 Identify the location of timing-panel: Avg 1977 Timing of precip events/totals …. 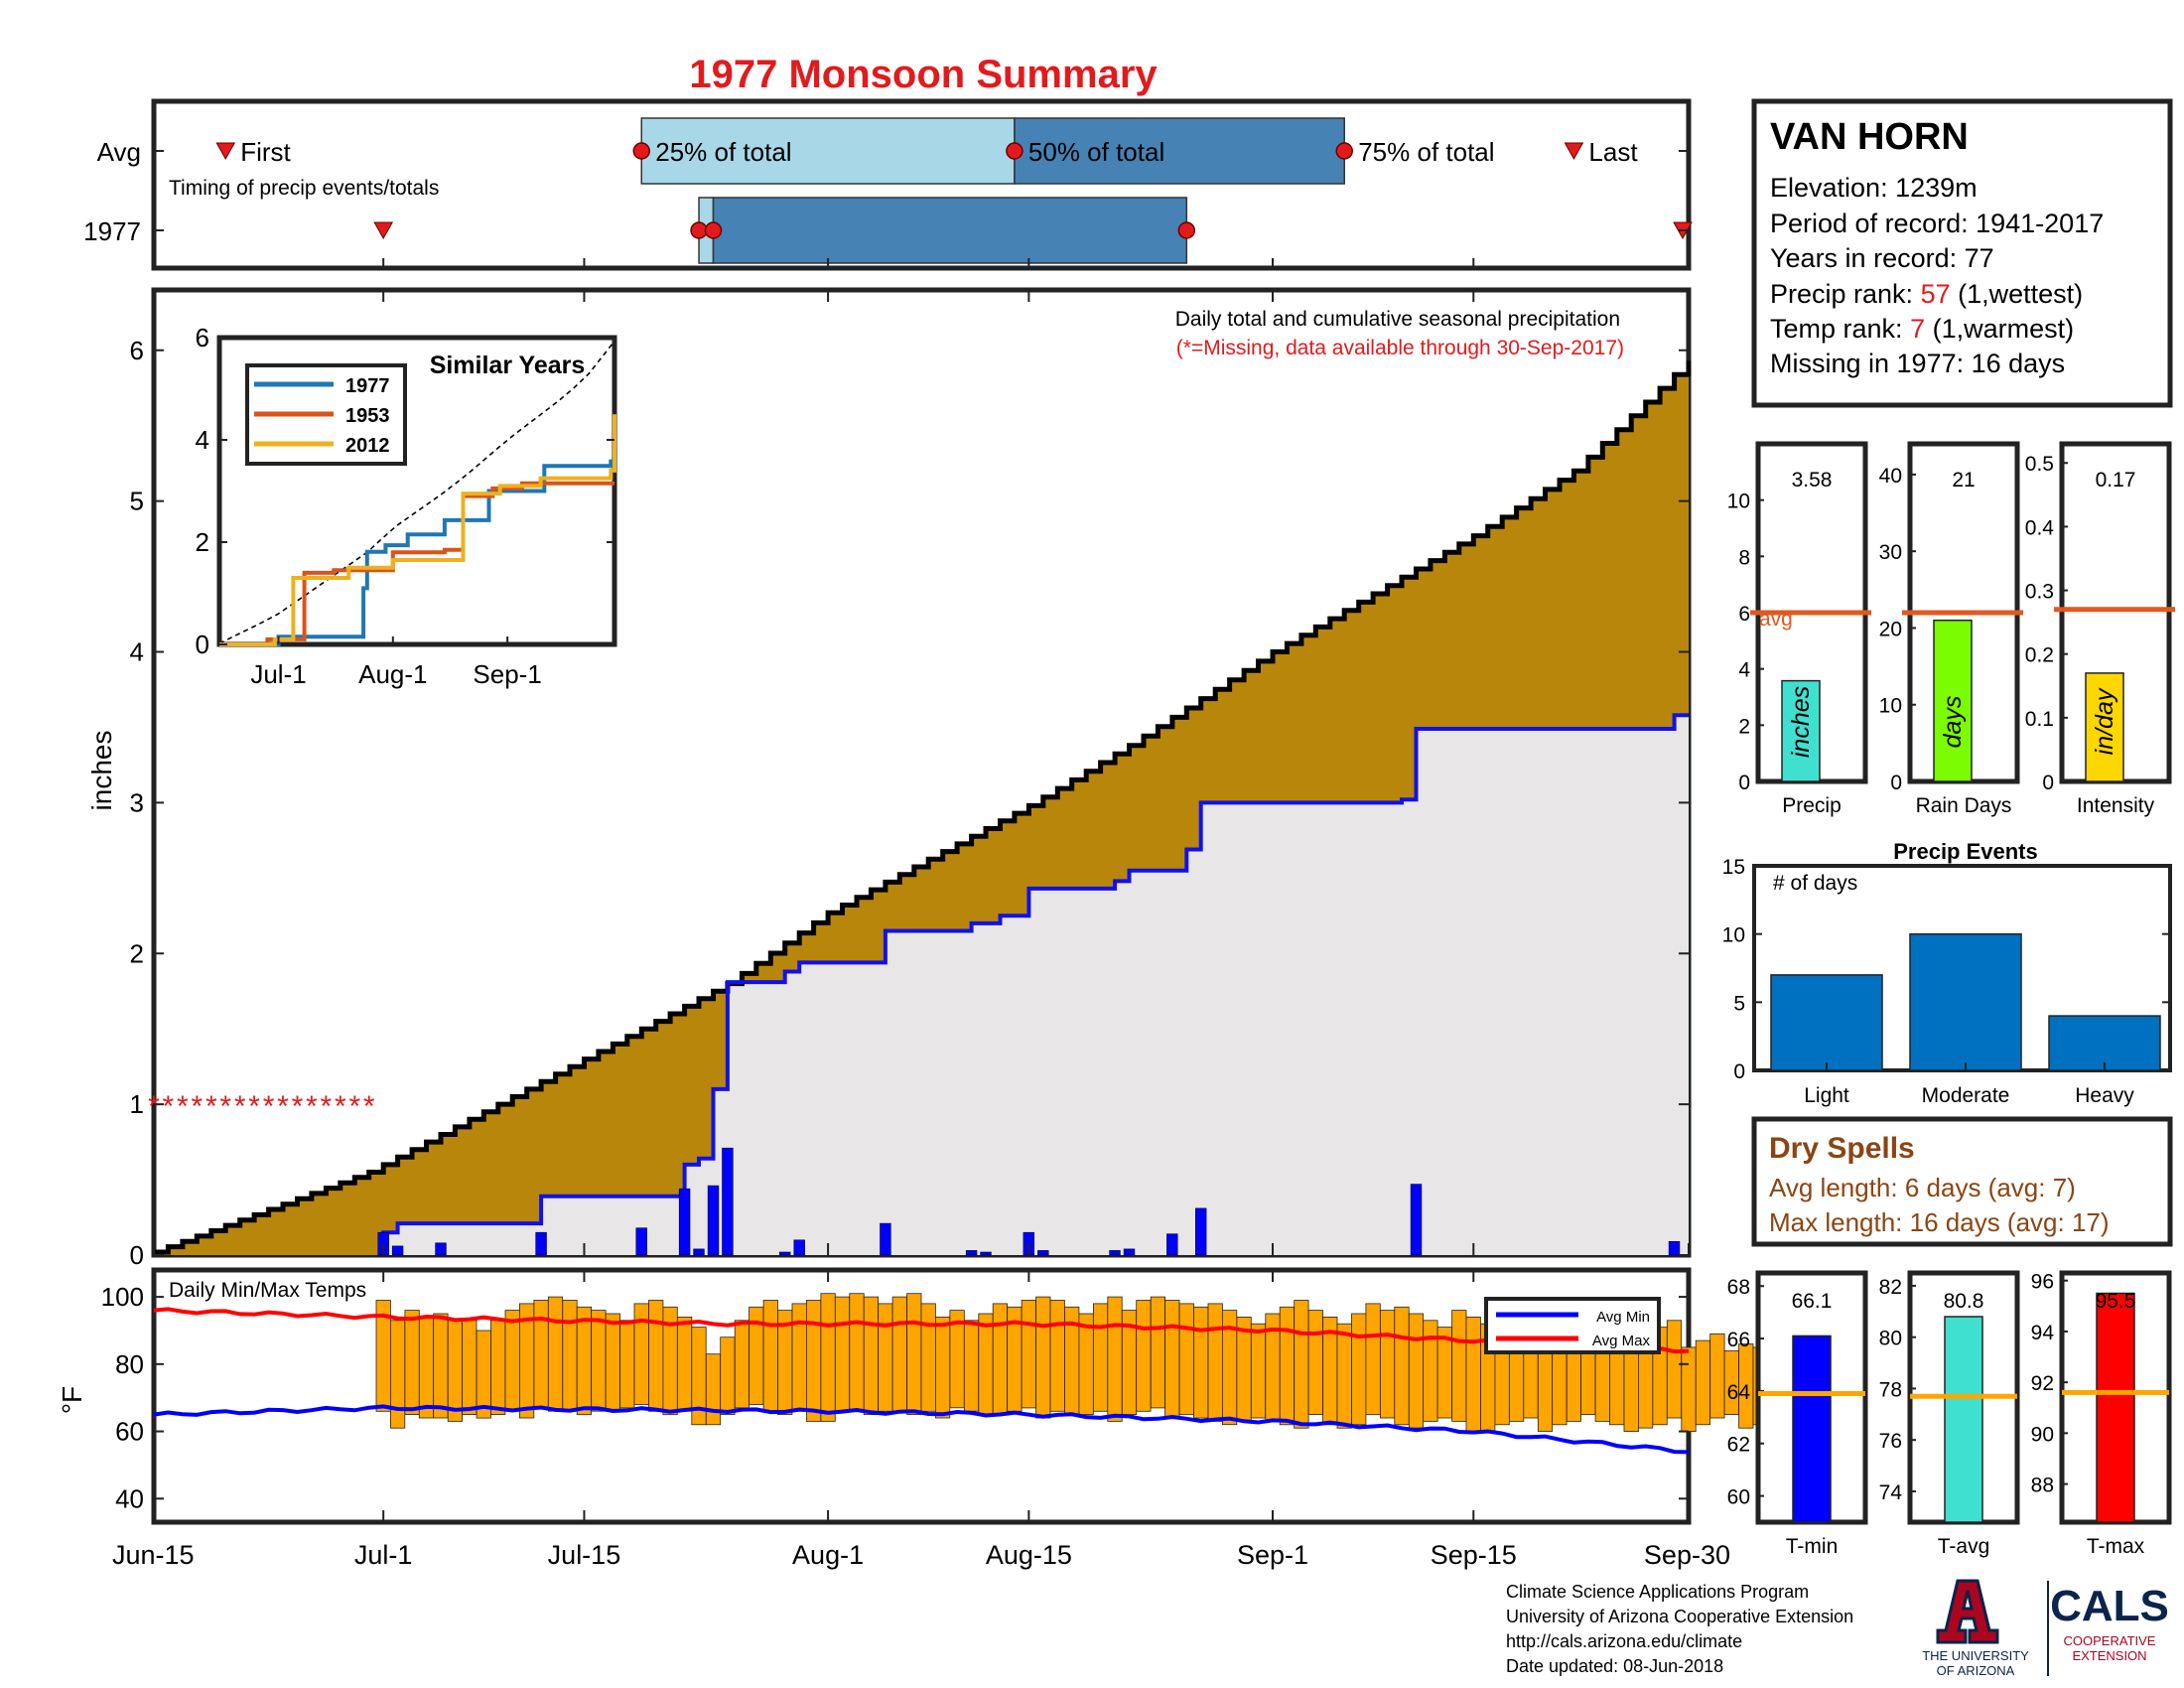
(888, 184).